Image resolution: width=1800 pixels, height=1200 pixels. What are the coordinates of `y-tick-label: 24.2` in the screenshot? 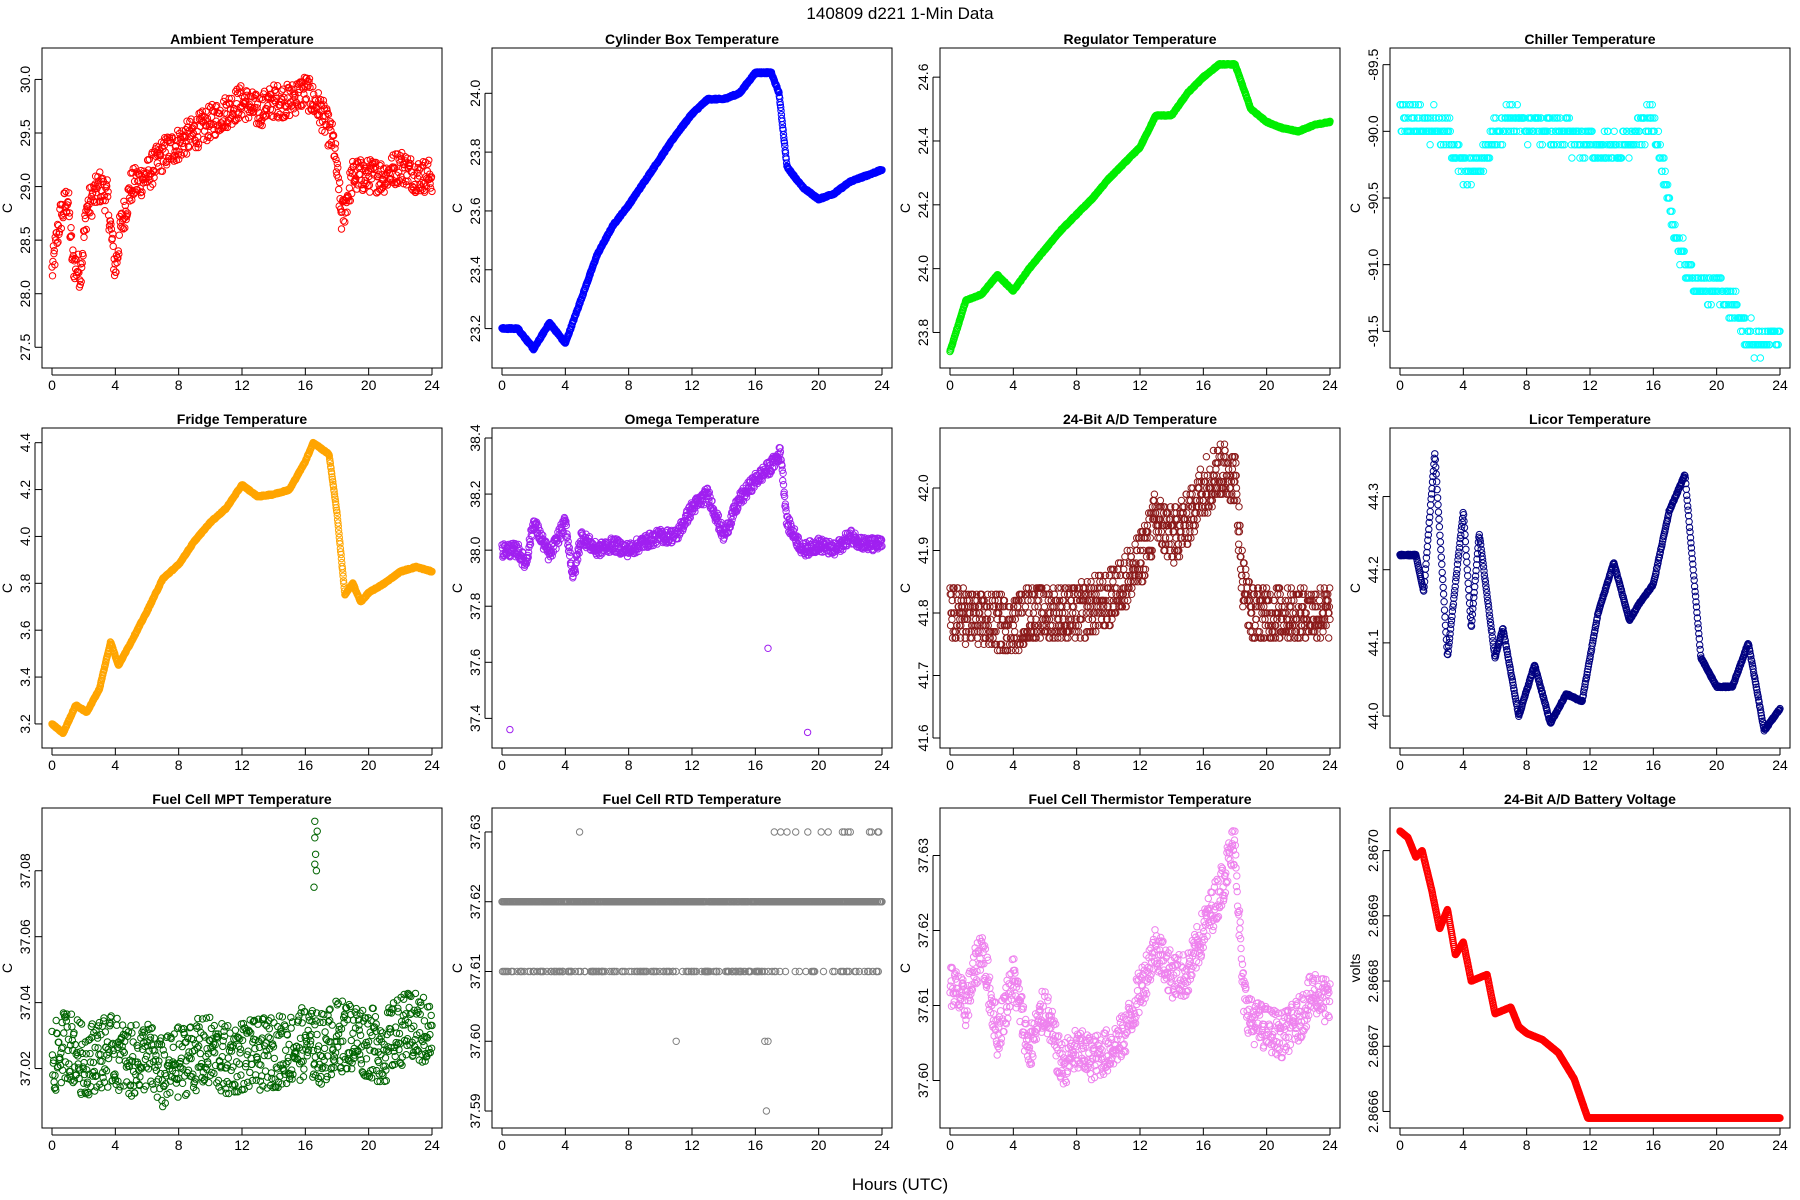 It's located at (923, 204).